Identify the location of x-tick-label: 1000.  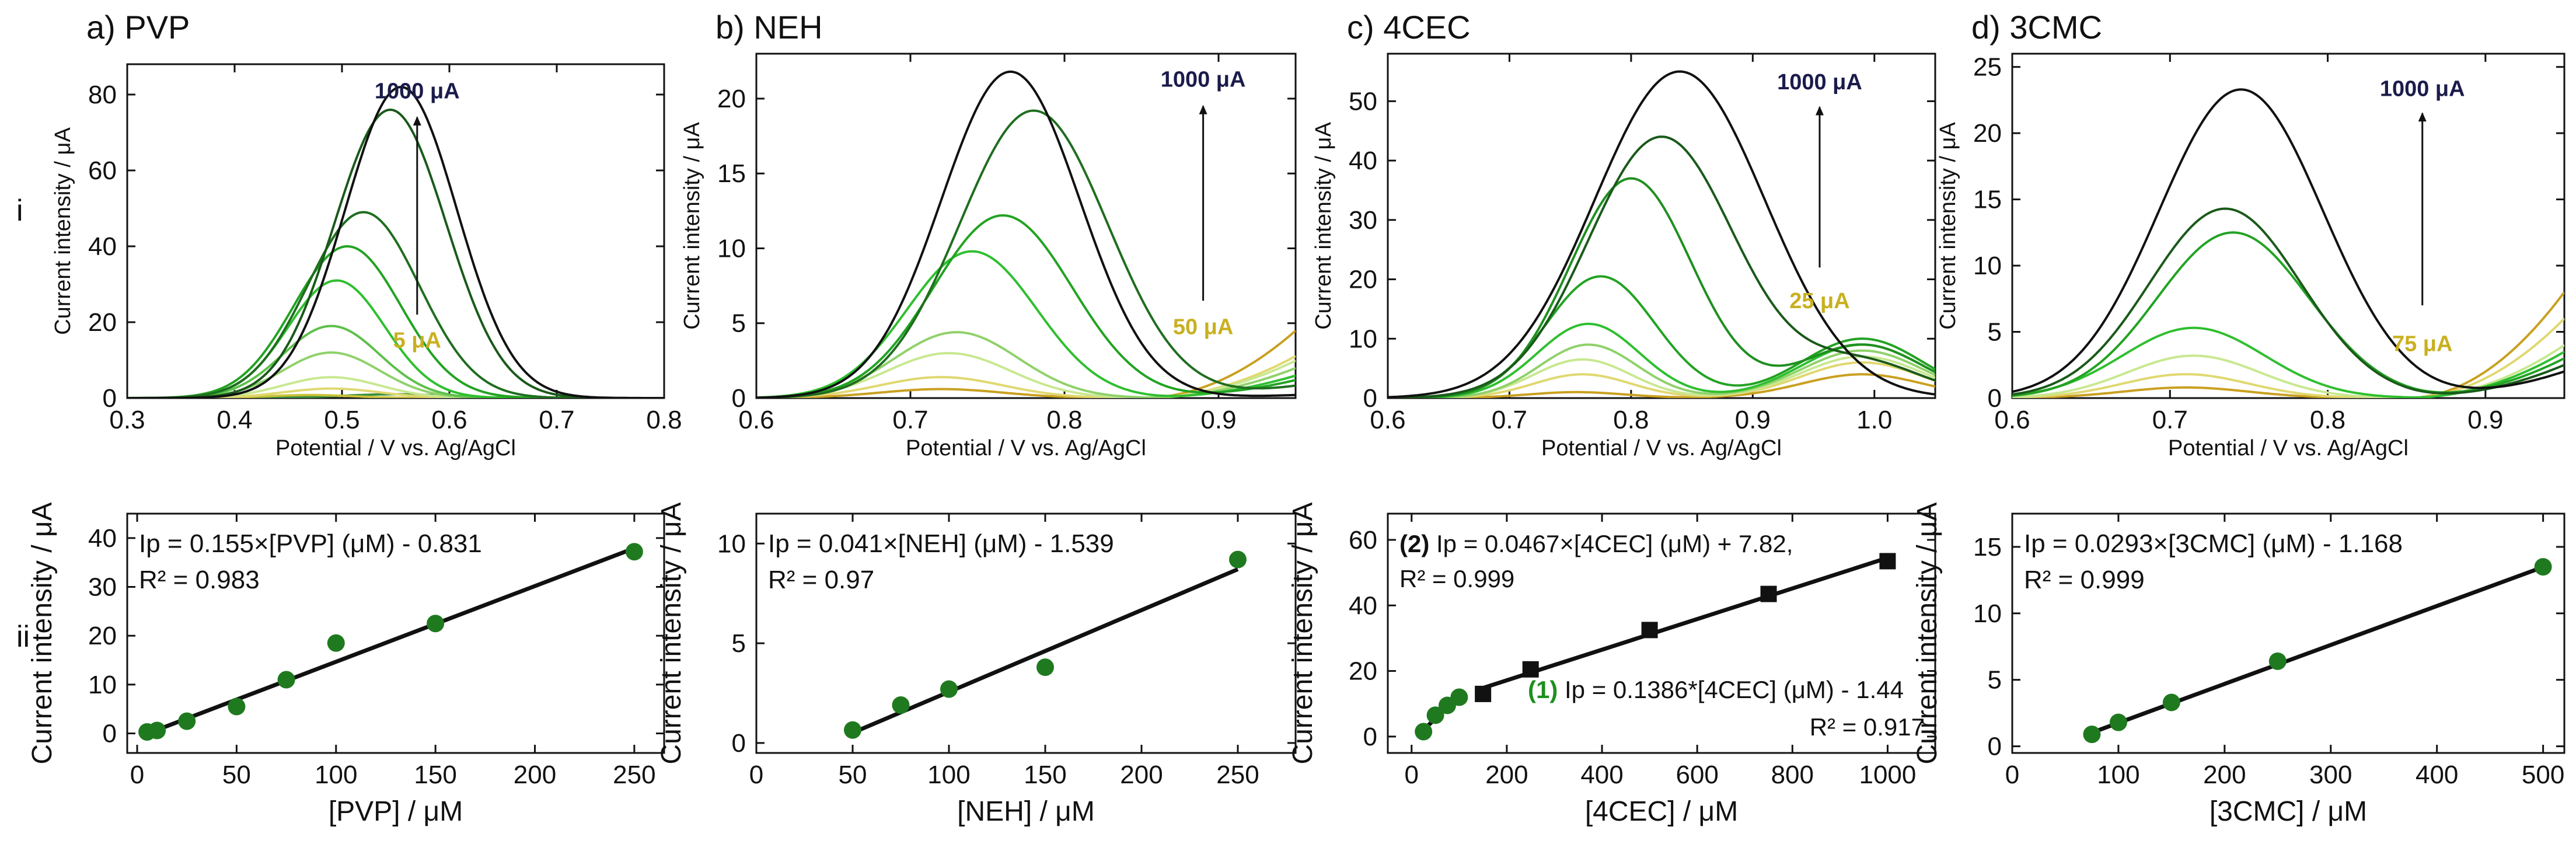
(1887, 775).